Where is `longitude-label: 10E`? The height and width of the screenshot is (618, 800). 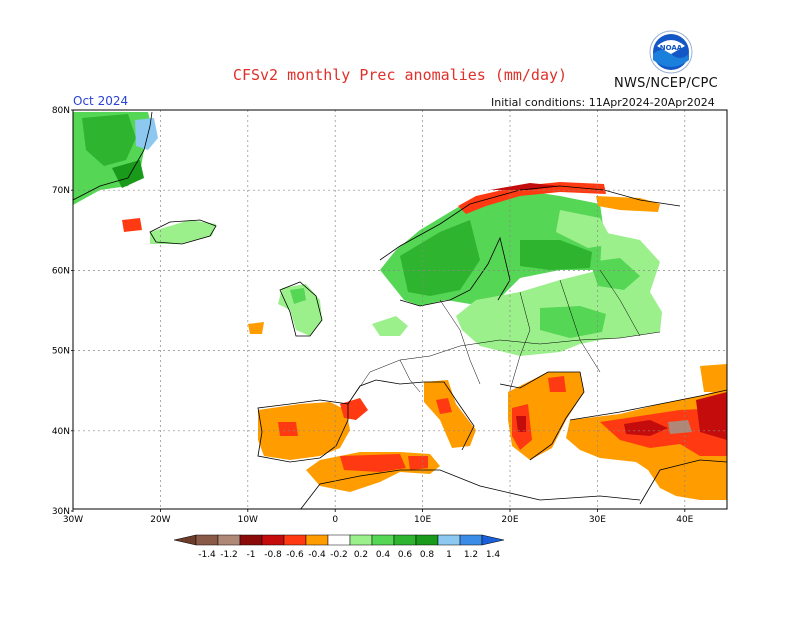 longitude-label: 10E is located at coordinates (422, 520).